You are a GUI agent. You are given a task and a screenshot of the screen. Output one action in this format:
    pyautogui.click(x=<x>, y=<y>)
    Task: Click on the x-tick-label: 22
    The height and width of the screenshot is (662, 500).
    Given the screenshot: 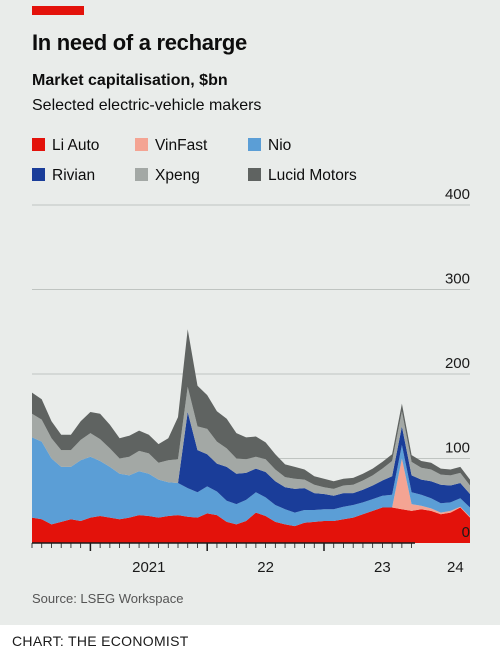 What is the action you would take?
    pyautogui.click(x=265, y=567)
    